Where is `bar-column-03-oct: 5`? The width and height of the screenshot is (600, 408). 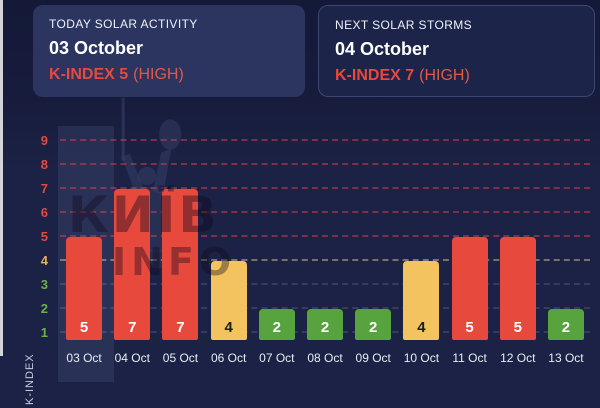
bar-column-03-oct: 5 is located at coordinates (84, 229).